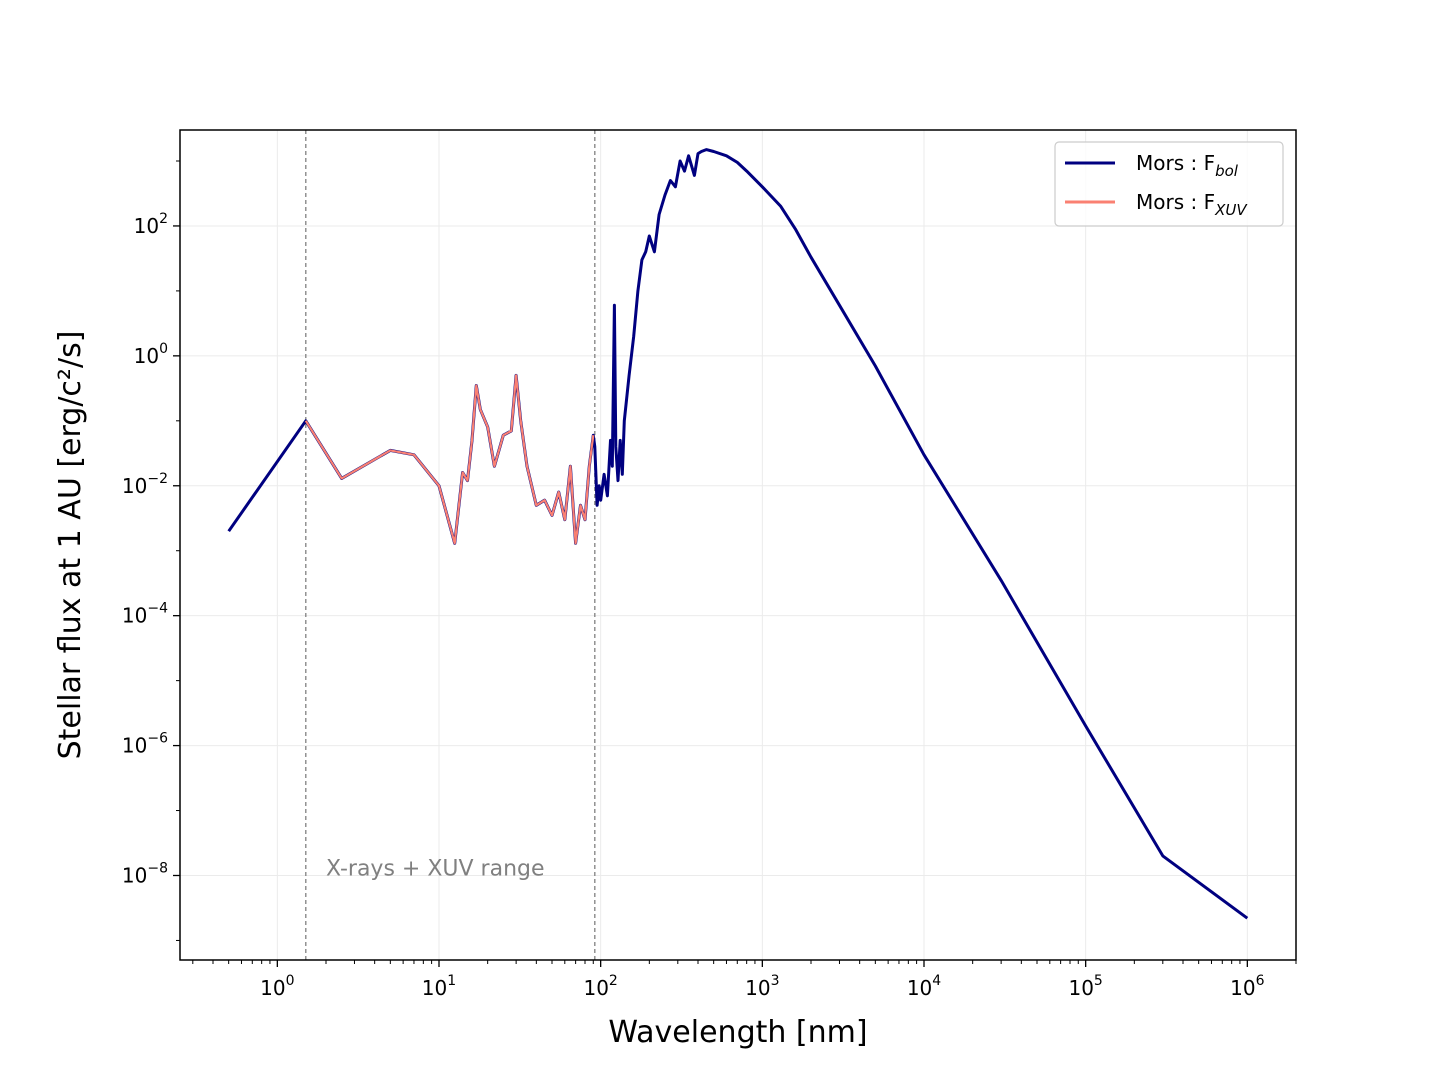 Image resolution: width=1440 pixels, height=1080 pixels. Describe the element at coordinates (145, 873) in the screenshot. I see `y-tick-label: 10⁻⁸` at that location.